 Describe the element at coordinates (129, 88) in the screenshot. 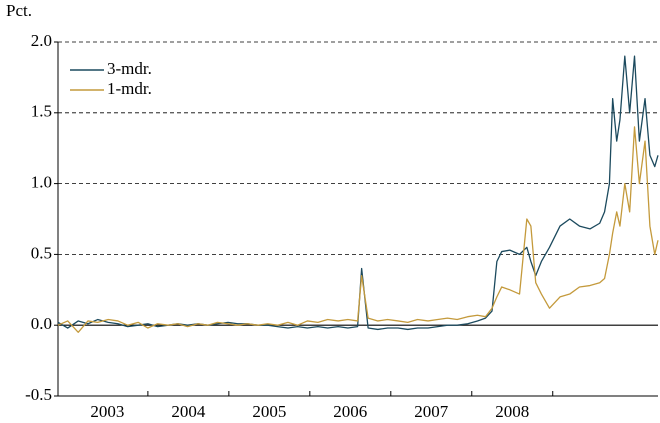

I see `legend-label: 1-mdr.` at that location.